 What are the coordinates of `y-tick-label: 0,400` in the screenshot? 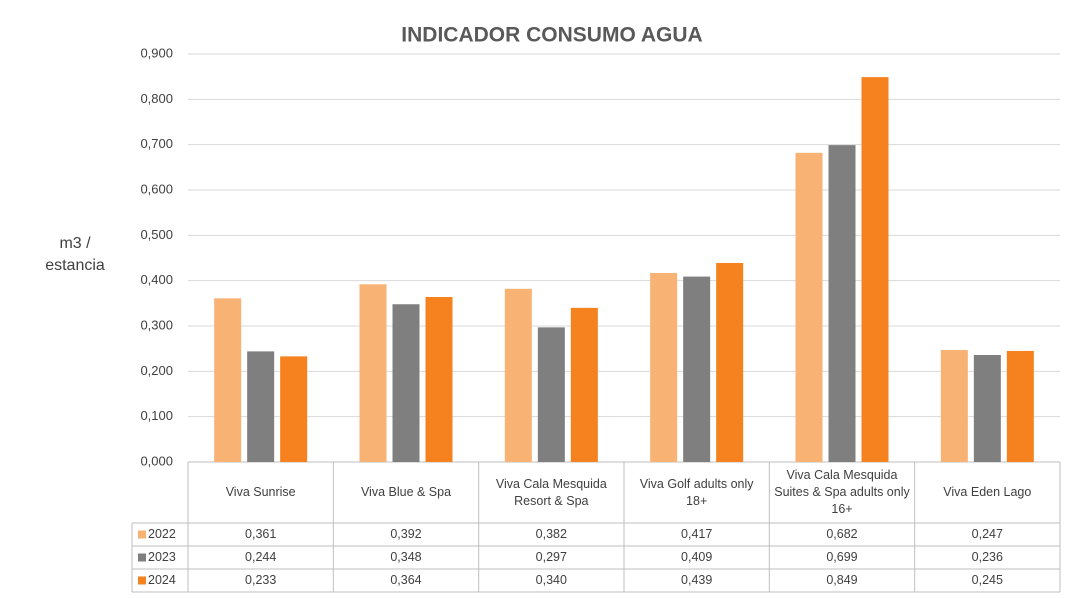 It's located at (156, 279).